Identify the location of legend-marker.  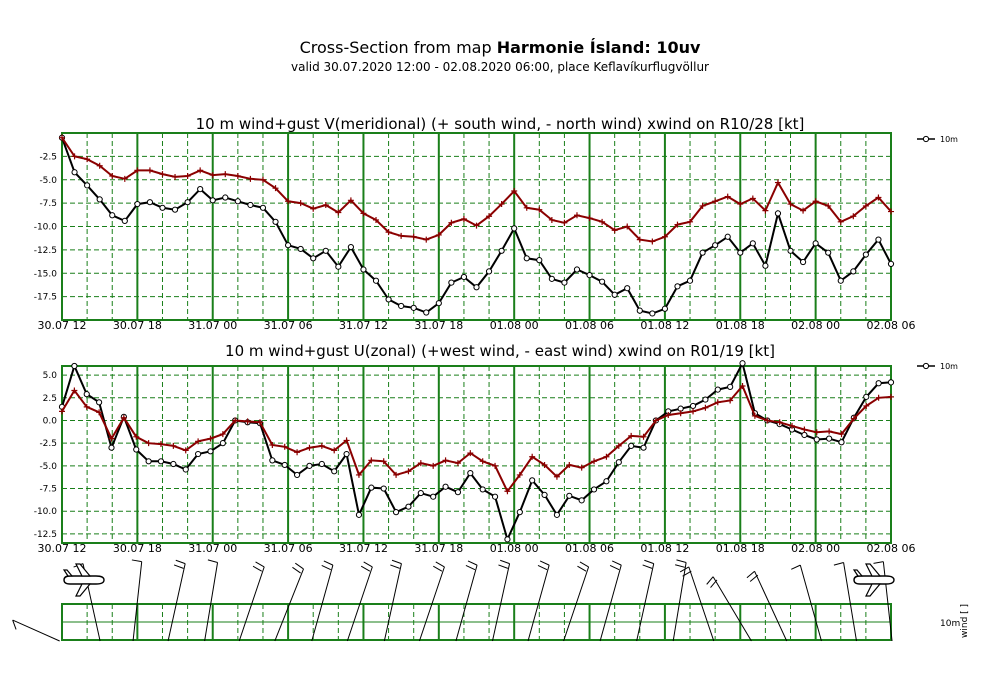
(926, 366).